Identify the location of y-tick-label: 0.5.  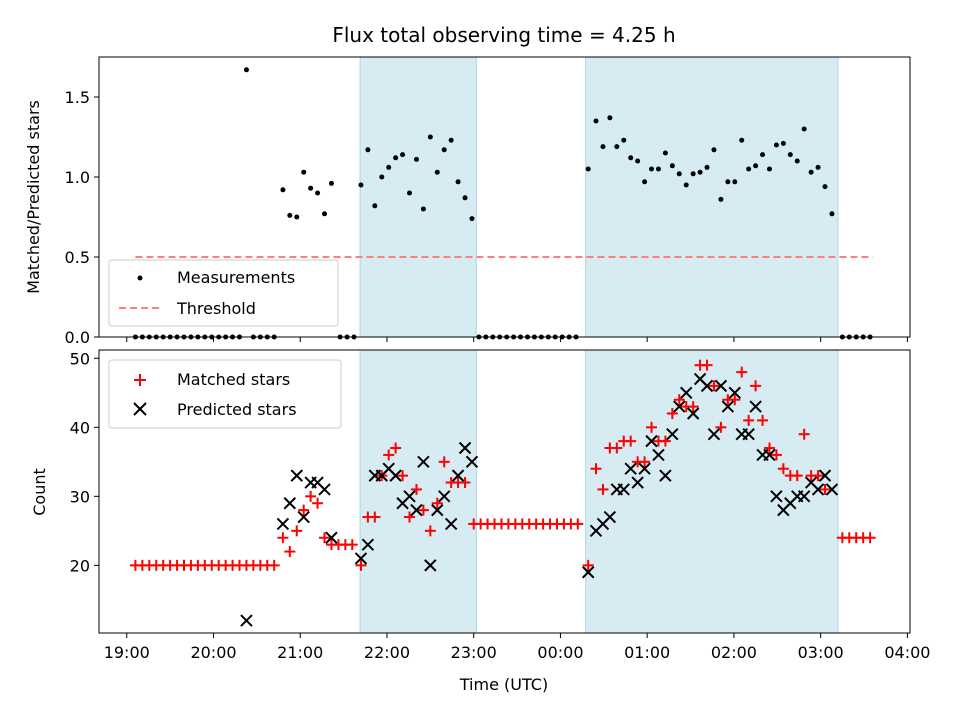
(77, 257).